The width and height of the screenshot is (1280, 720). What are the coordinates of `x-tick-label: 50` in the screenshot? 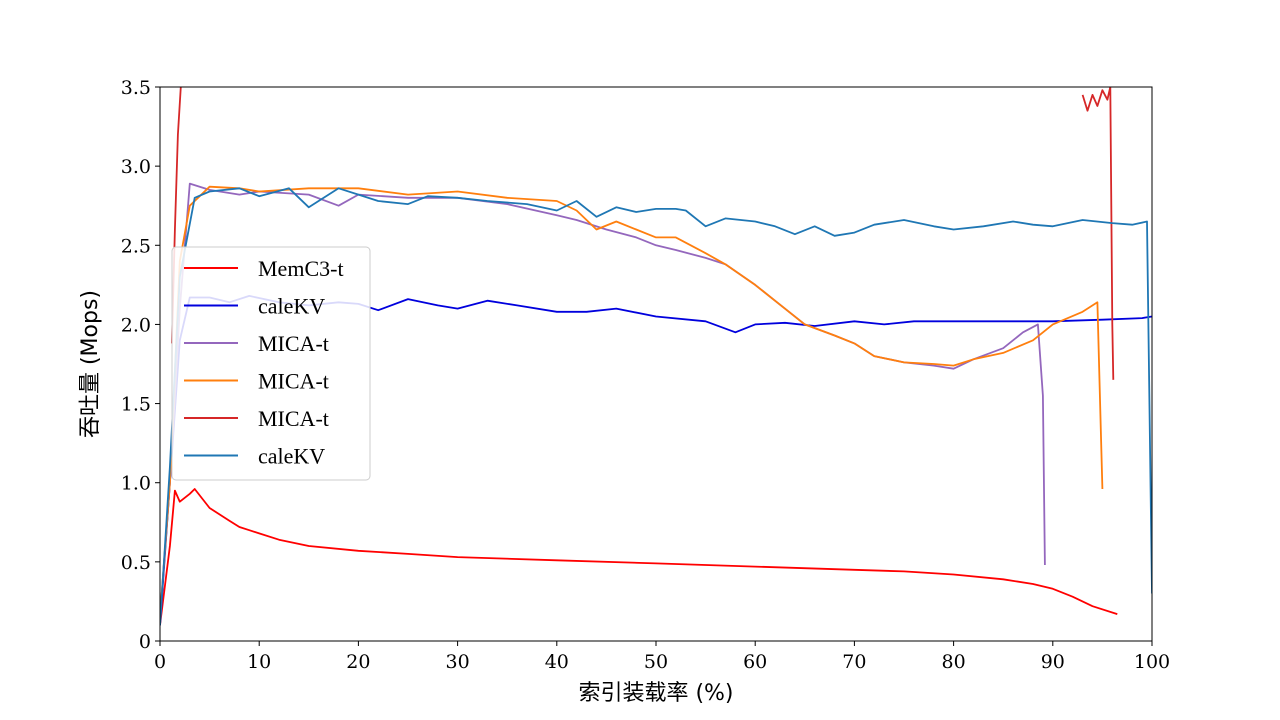 It's located at (656, 662).